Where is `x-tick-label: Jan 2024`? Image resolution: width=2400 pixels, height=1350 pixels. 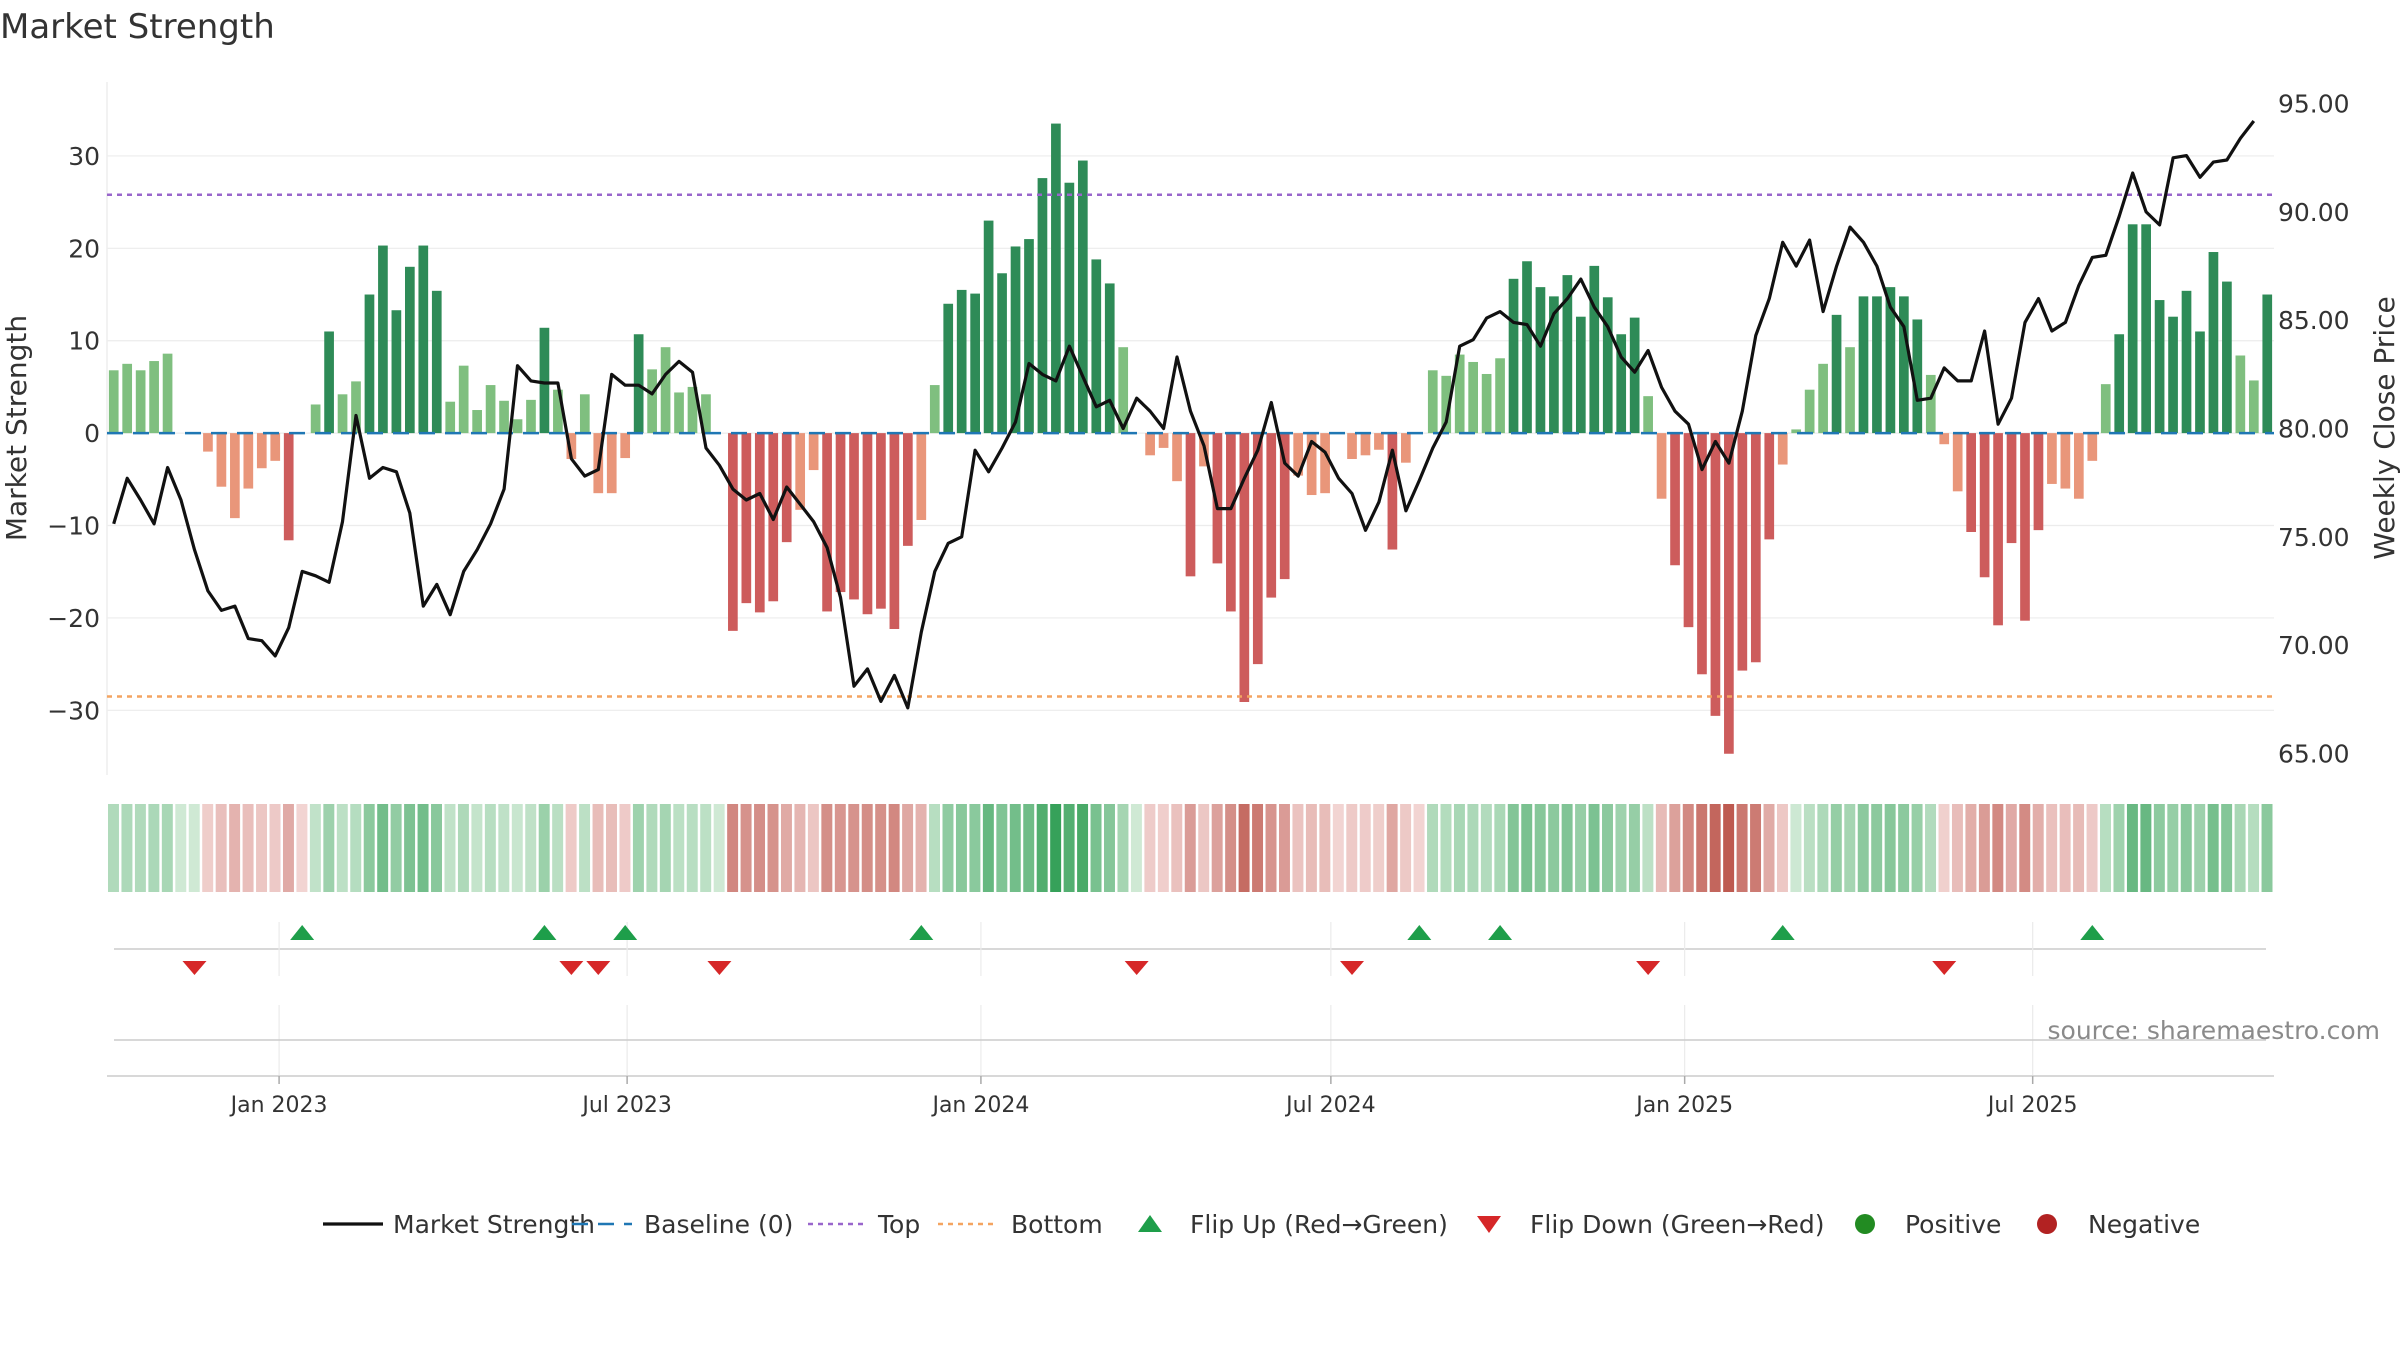
x-tick-label: Jan 2024 is located at coordinates (979, 1105).